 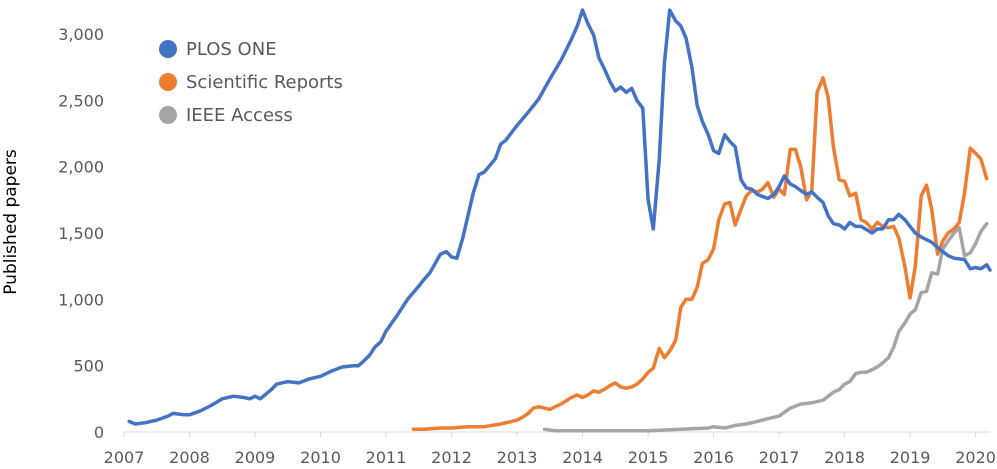 What do you see at coordinates (386, 457) in the screenshot?
I see `x-tick-label: 2011` at bounding box center [386, 457].